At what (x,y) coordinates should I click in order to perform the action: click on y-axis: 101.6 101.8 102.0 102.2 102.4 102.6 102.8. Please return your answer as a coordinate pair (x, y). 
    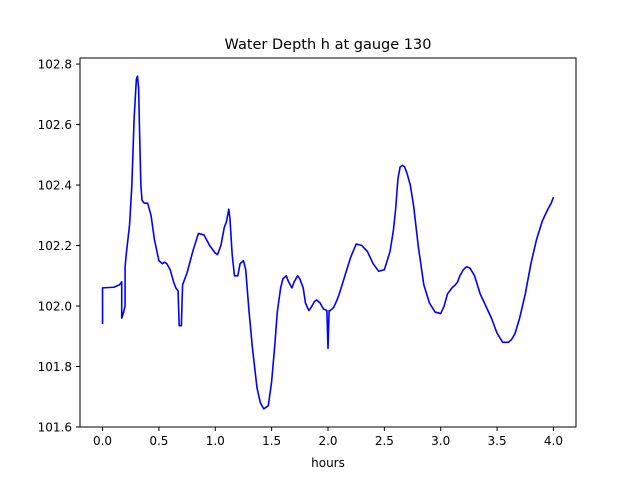
    Looking at the image, I should click on (59, 246).